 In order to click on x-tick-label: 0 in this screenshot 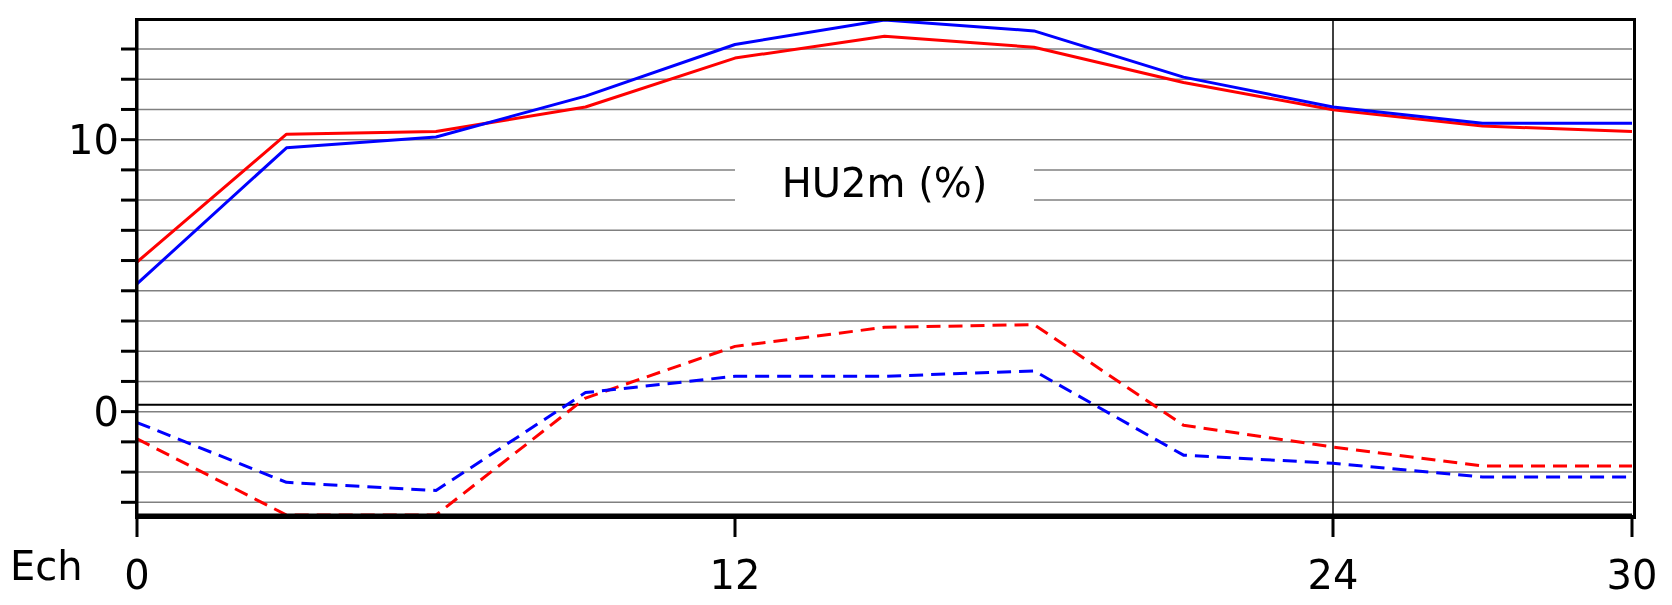, I will do `click(137, 575)`.